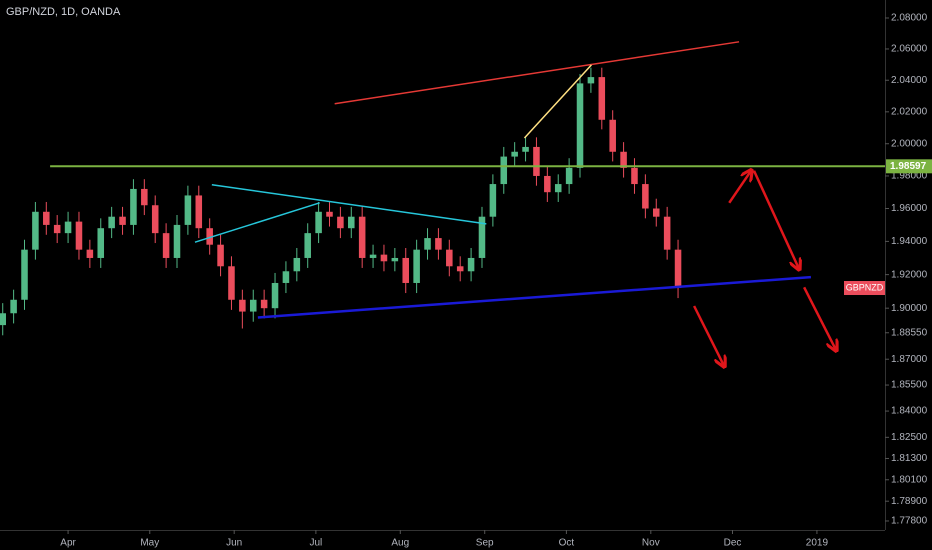  What do you see at coordinates (909, 501) in the screenshot?
I see `y-tick-label: 1.78900` at bounding box center [909, 501].